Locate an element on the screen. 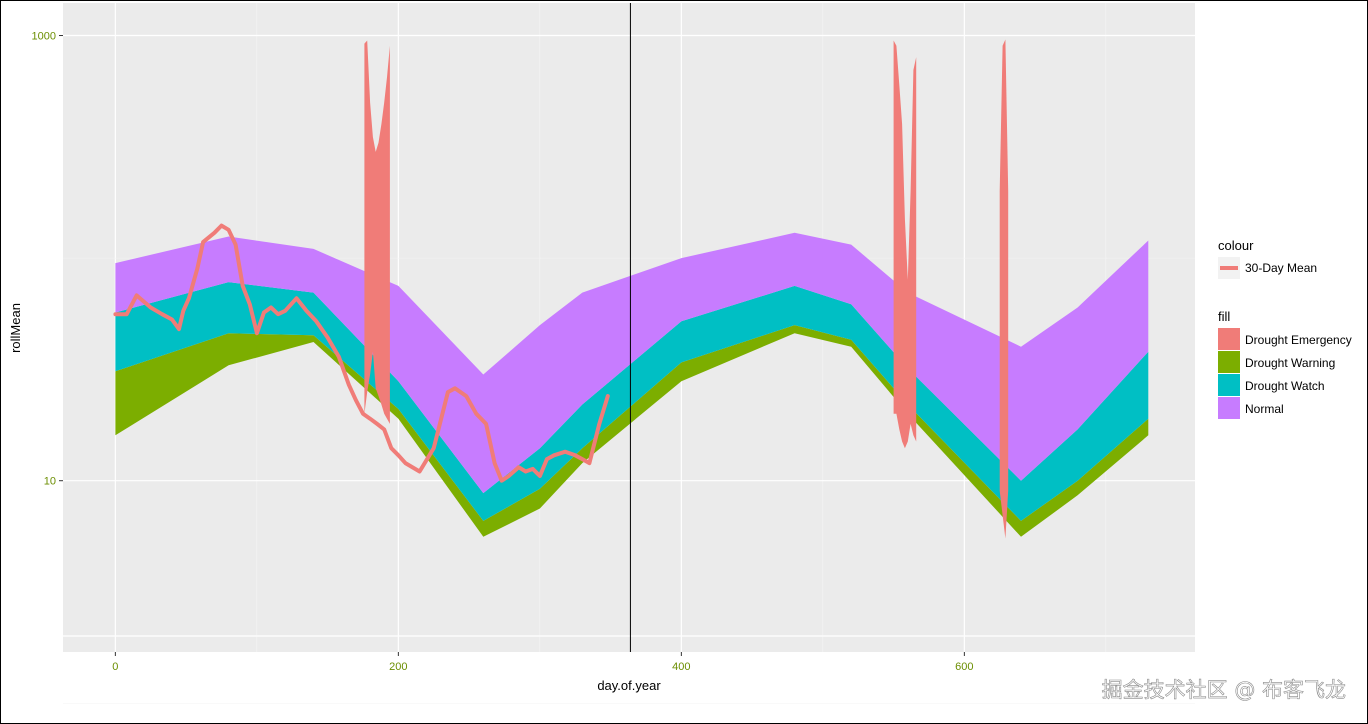 This screenshot has height=724, width=1368. watermark-text: 掘金技术社区 @ 布客飞龙 is located at coordinates (1224, 690).